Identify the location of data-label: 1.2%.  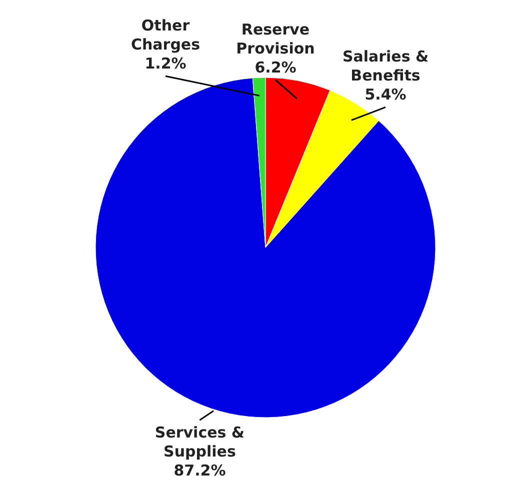
(165, 63).